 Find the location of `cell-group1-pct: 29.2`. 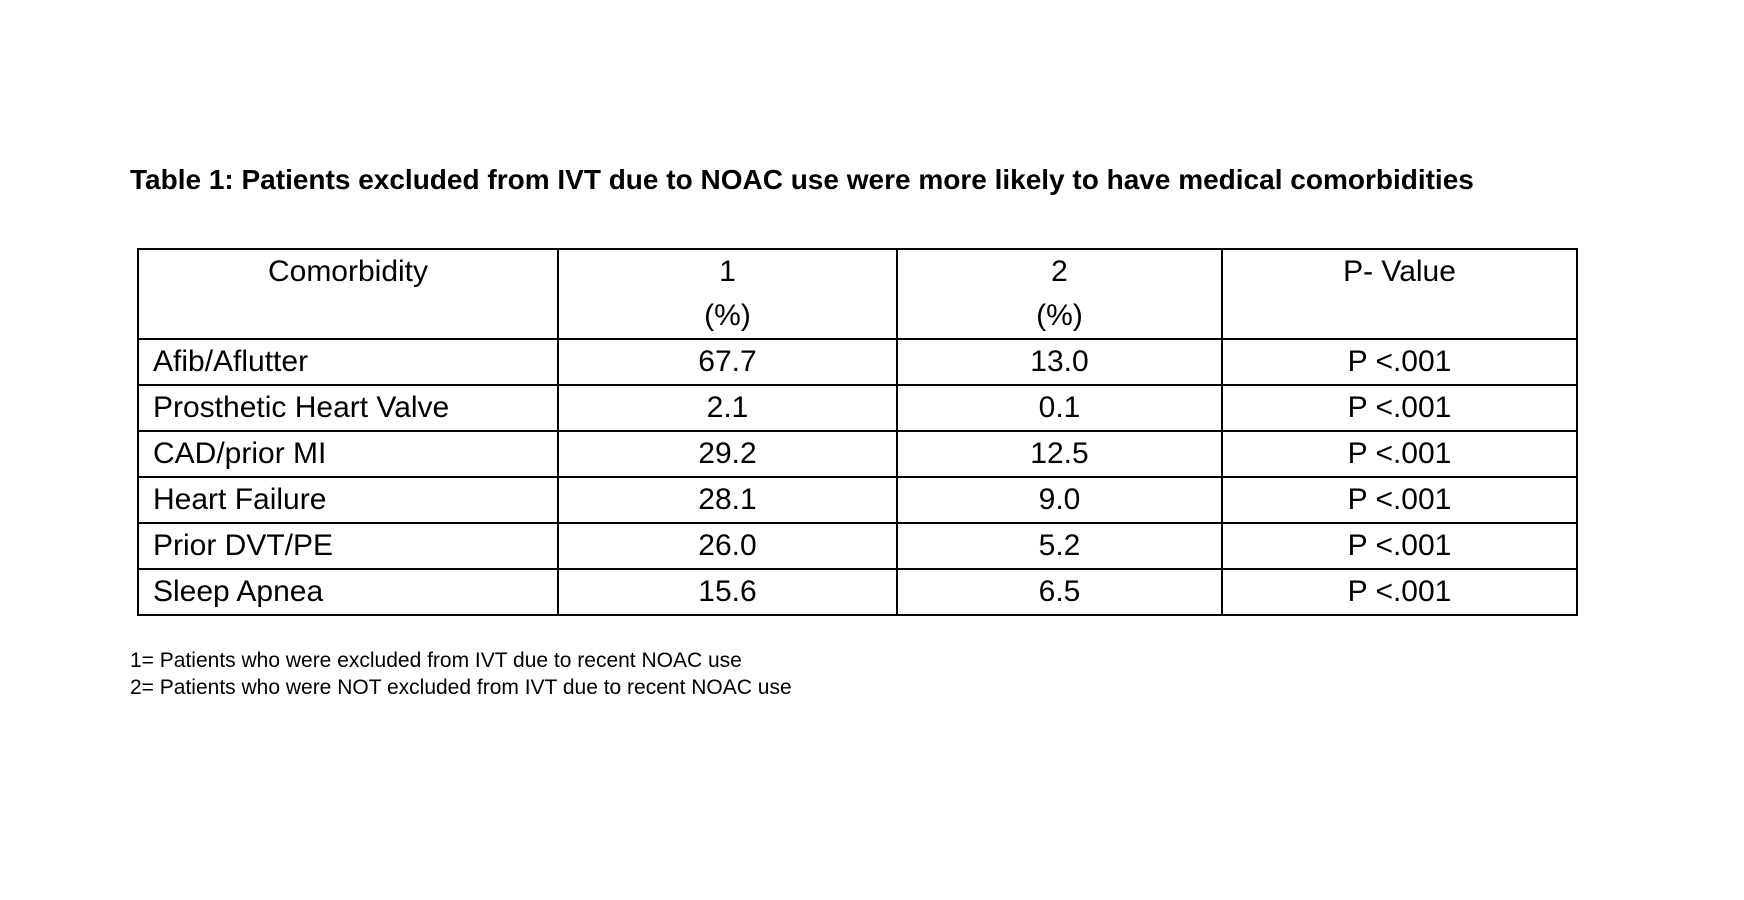

cell-group1-pct: 29.2 is located at coordinates (727, 454).